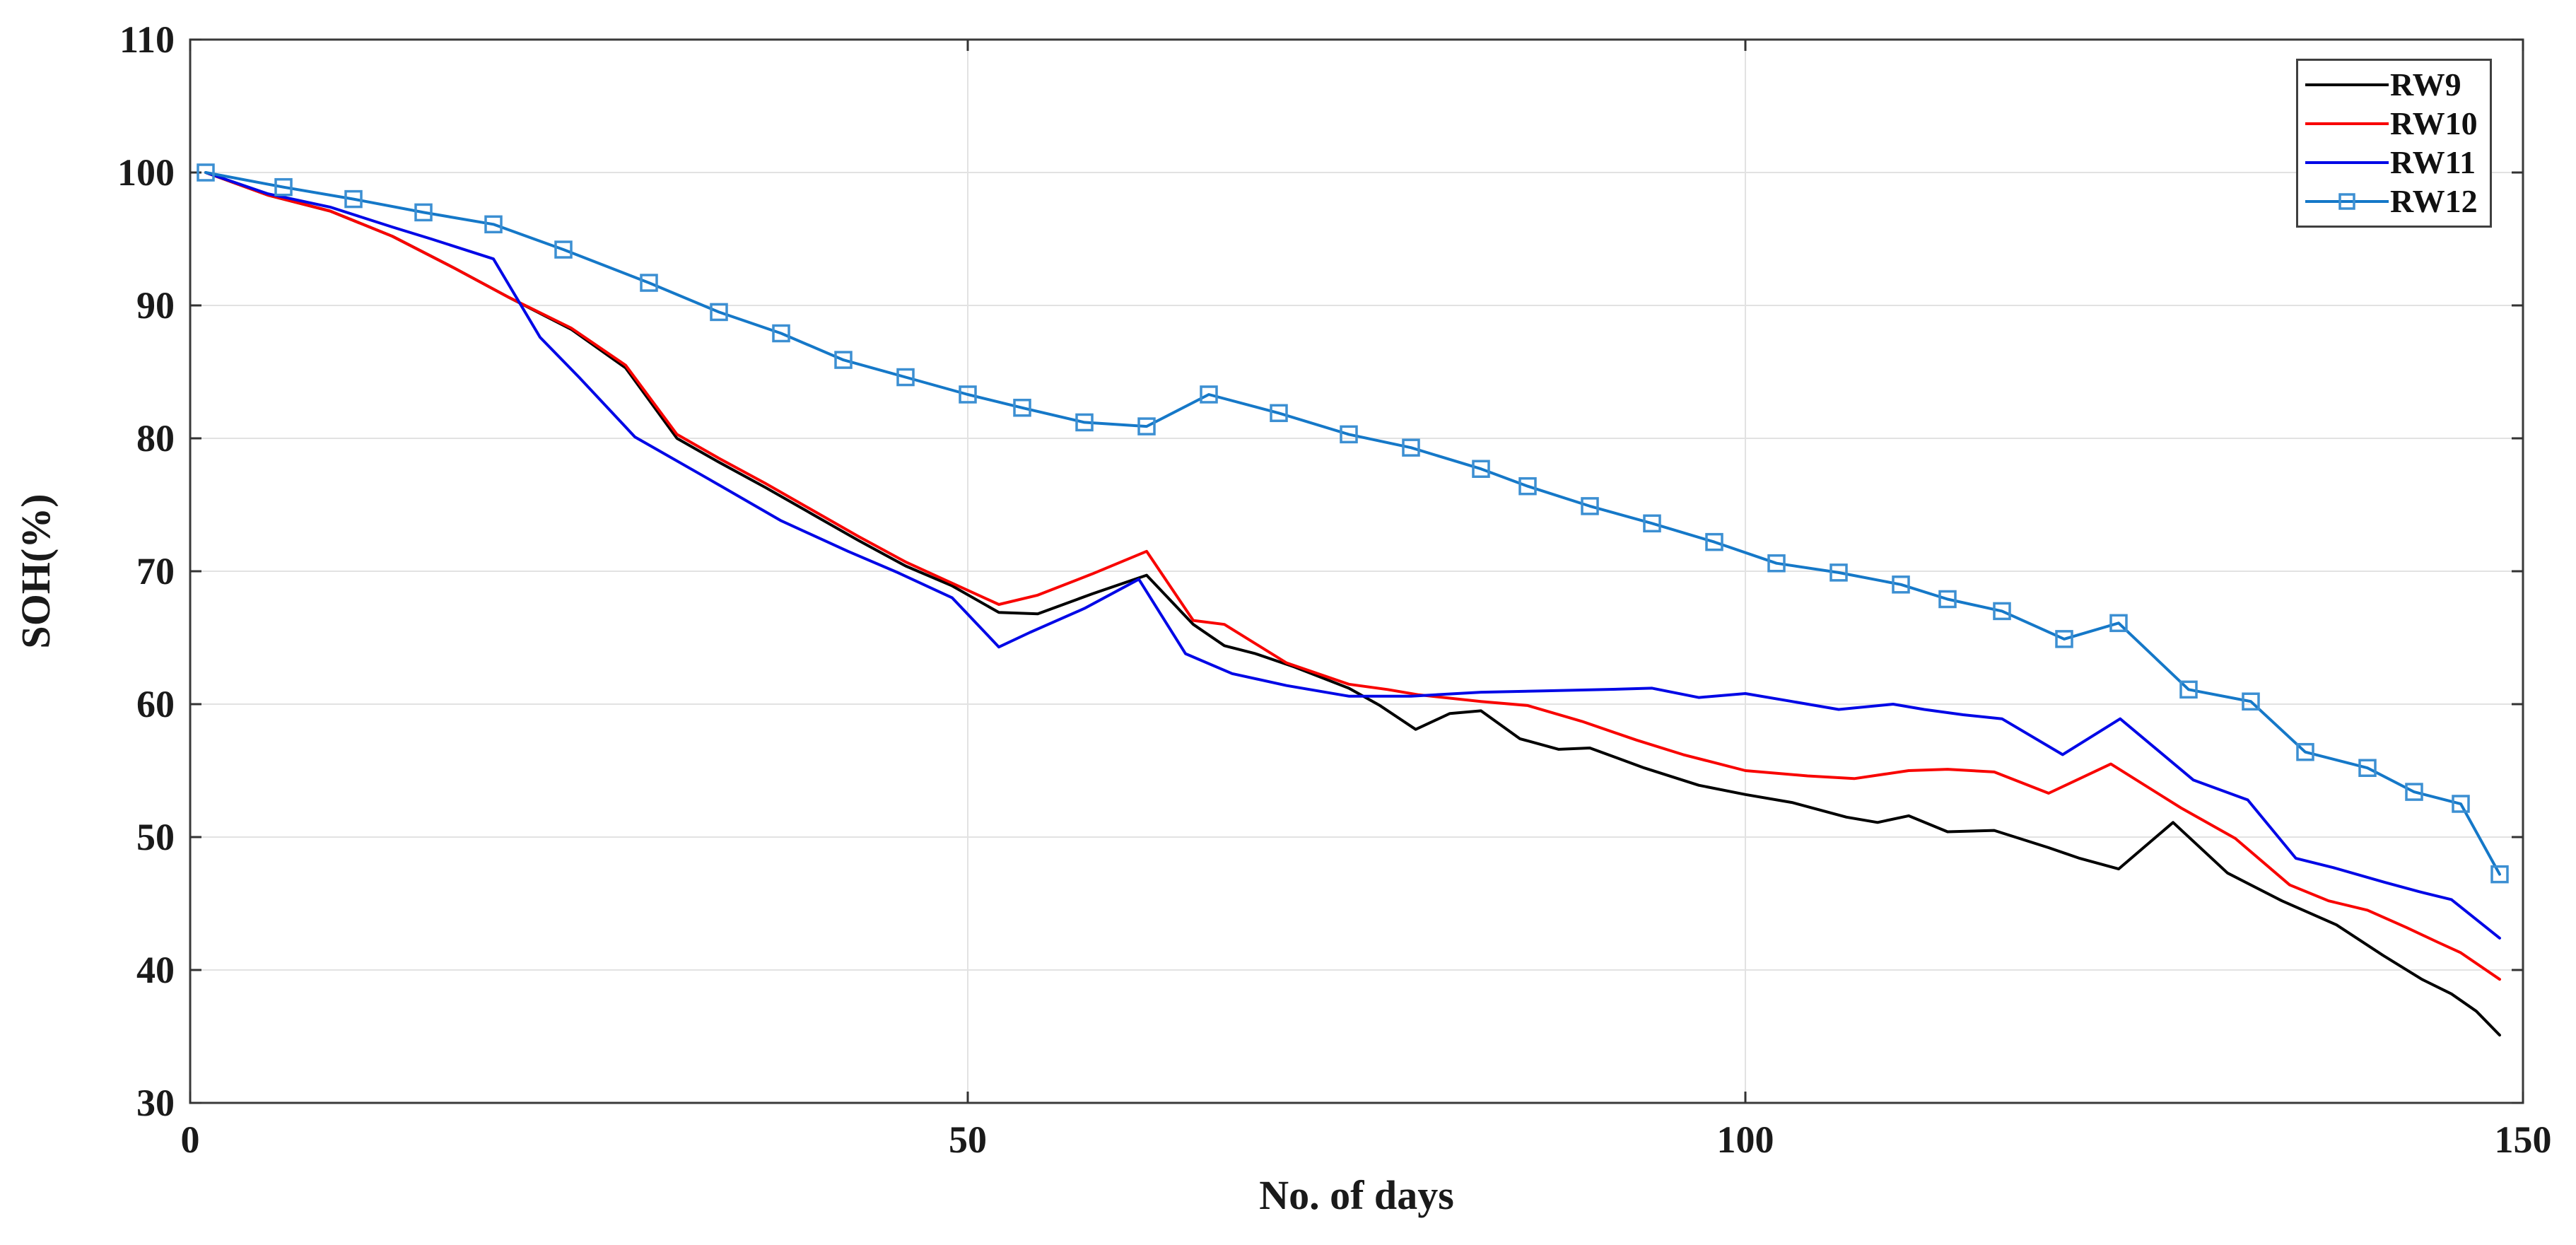 The height and width of the screenshot is (1245, 2576). I want to click on legend-item-rw9: RW9, so click(2394, 84).